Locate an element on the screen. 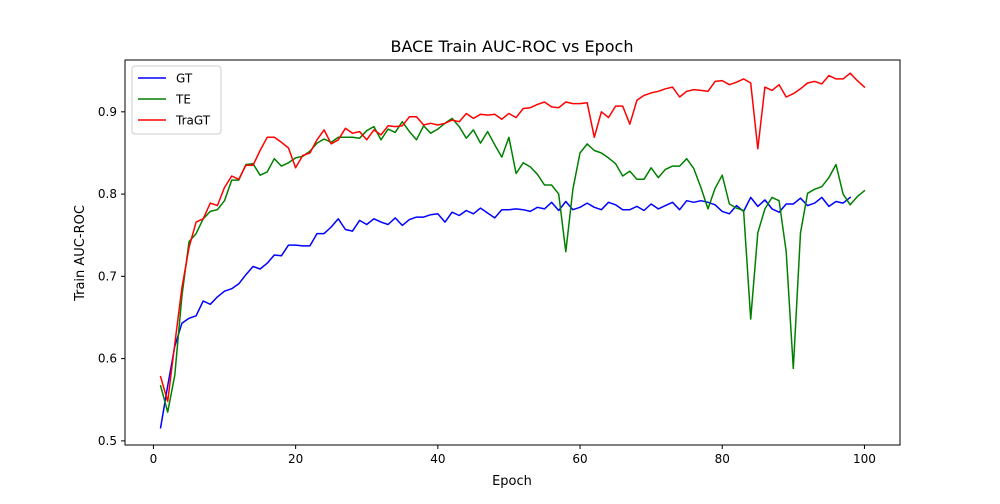 This screenshot has height=504, width=1000. legend-frame is located at coordinates (176, 100).